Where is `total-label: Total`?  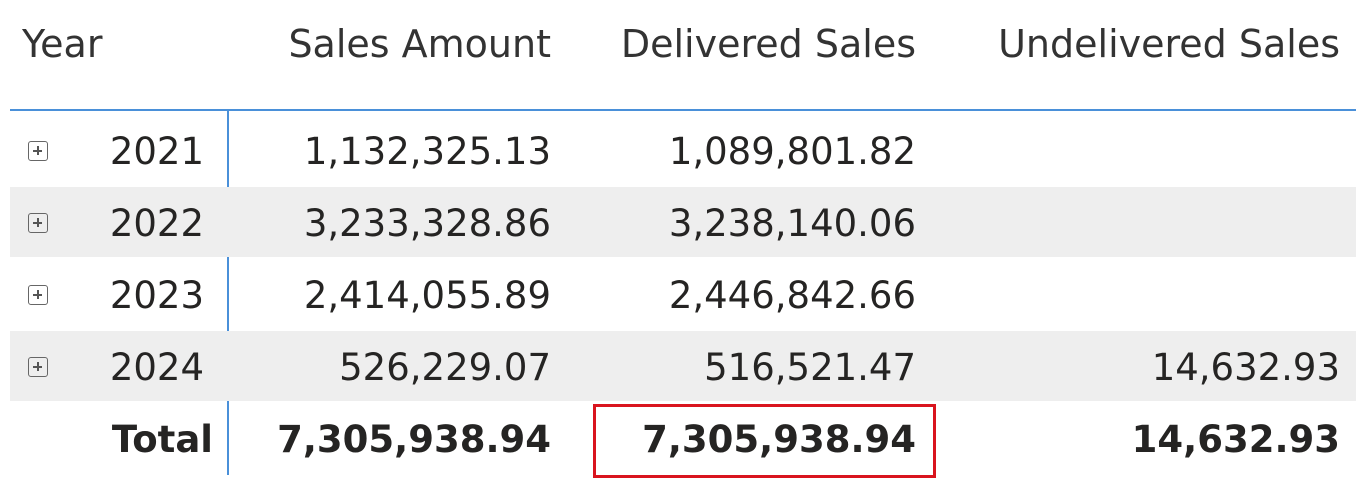 total-label: Total is located at coordinates (162, 439).